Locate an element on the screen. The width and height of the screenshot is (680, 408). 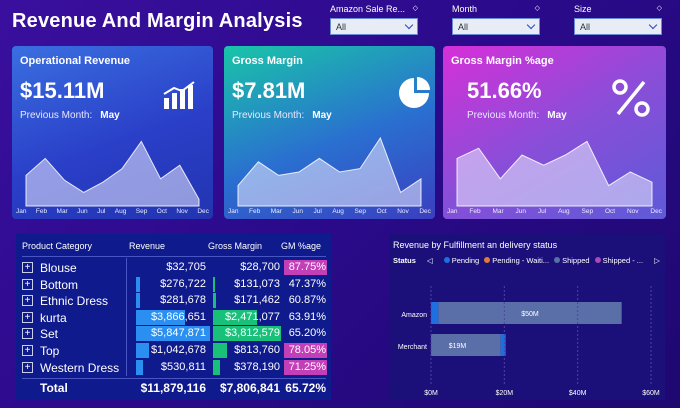
table-row: + Set $5,847,871 $3,812,579 65.20% is located at coordinates (174, 334).